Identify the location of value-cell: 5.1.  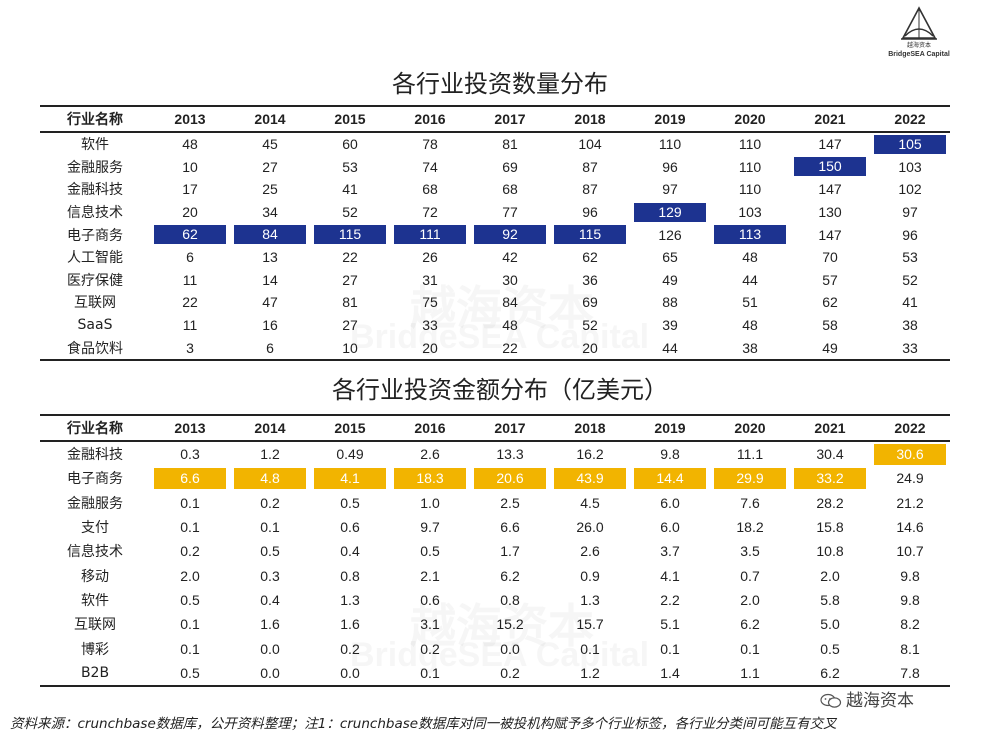
(670, 624).